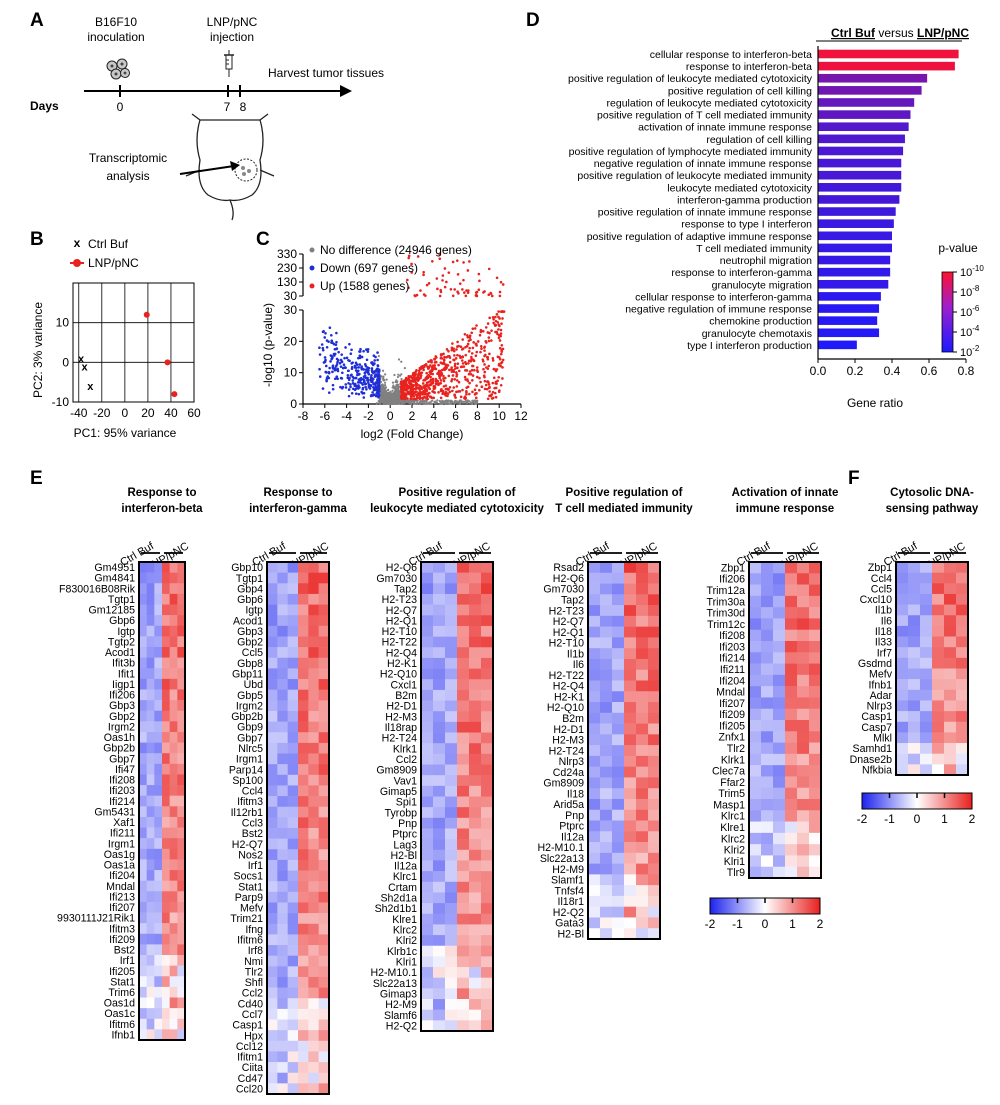 This screenshot has height=1105, width=1000. Describe the element at coordinates (122, 791) in the screenshot. I see `heatmap-gene-label: Ifi203` at that location.